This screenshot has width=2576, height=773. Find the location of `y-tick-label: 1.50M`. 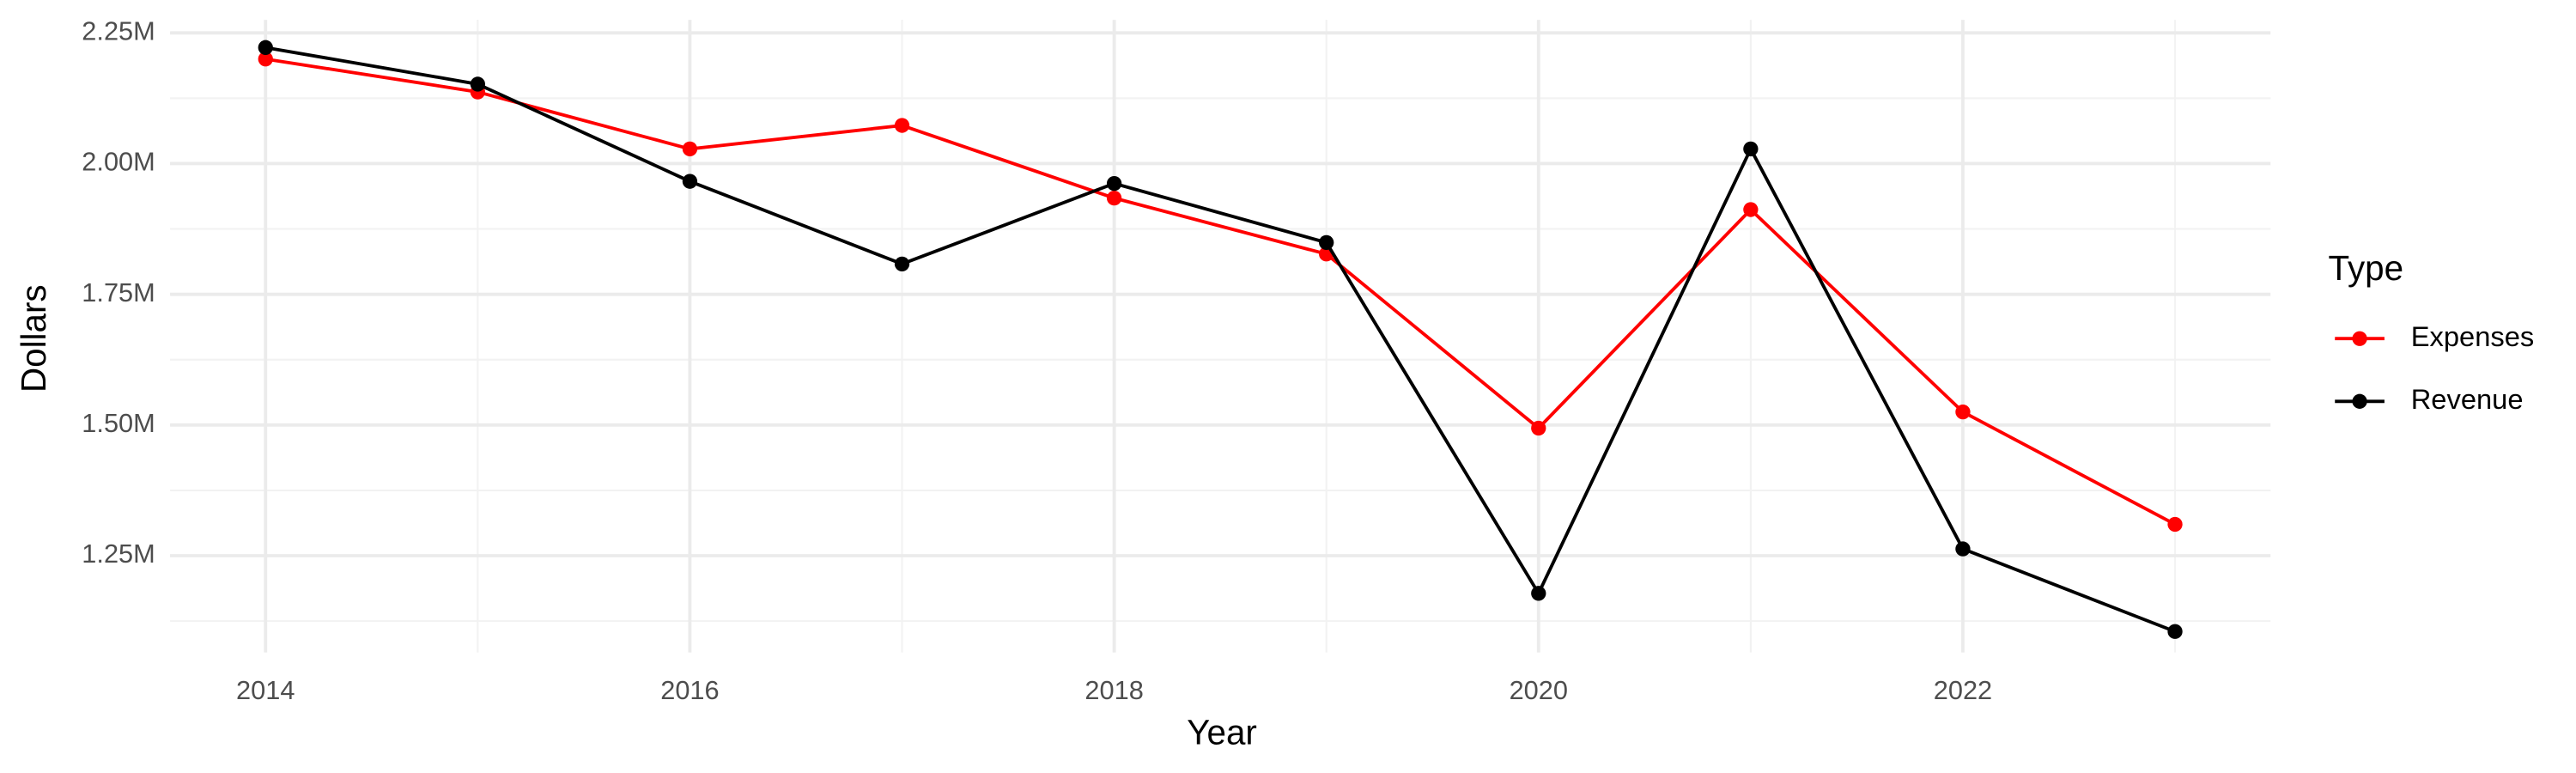

y-tick-label: 1.50M is located at coordinates (118, 423).